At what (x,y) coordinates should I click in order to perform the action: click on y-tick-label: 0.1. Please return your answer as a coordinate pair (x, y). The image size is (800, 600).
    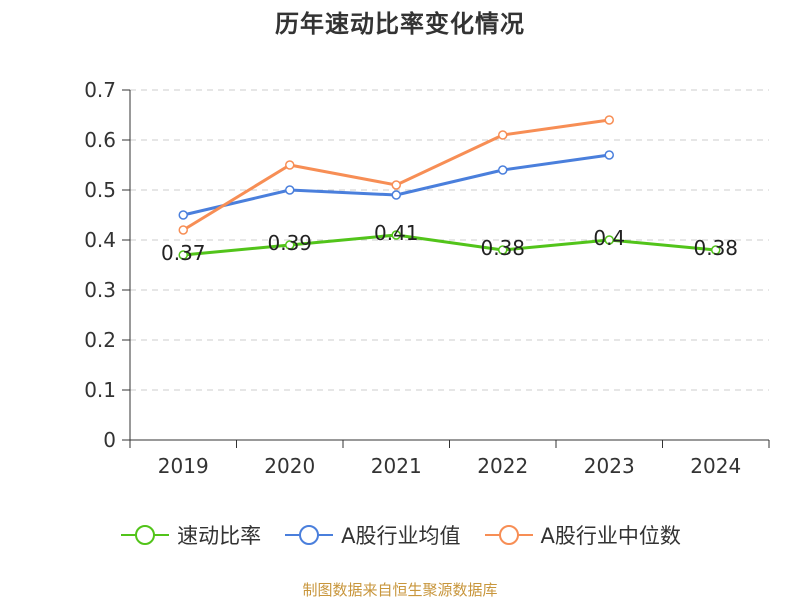
    Looking at the image, I should click on (100, 390).